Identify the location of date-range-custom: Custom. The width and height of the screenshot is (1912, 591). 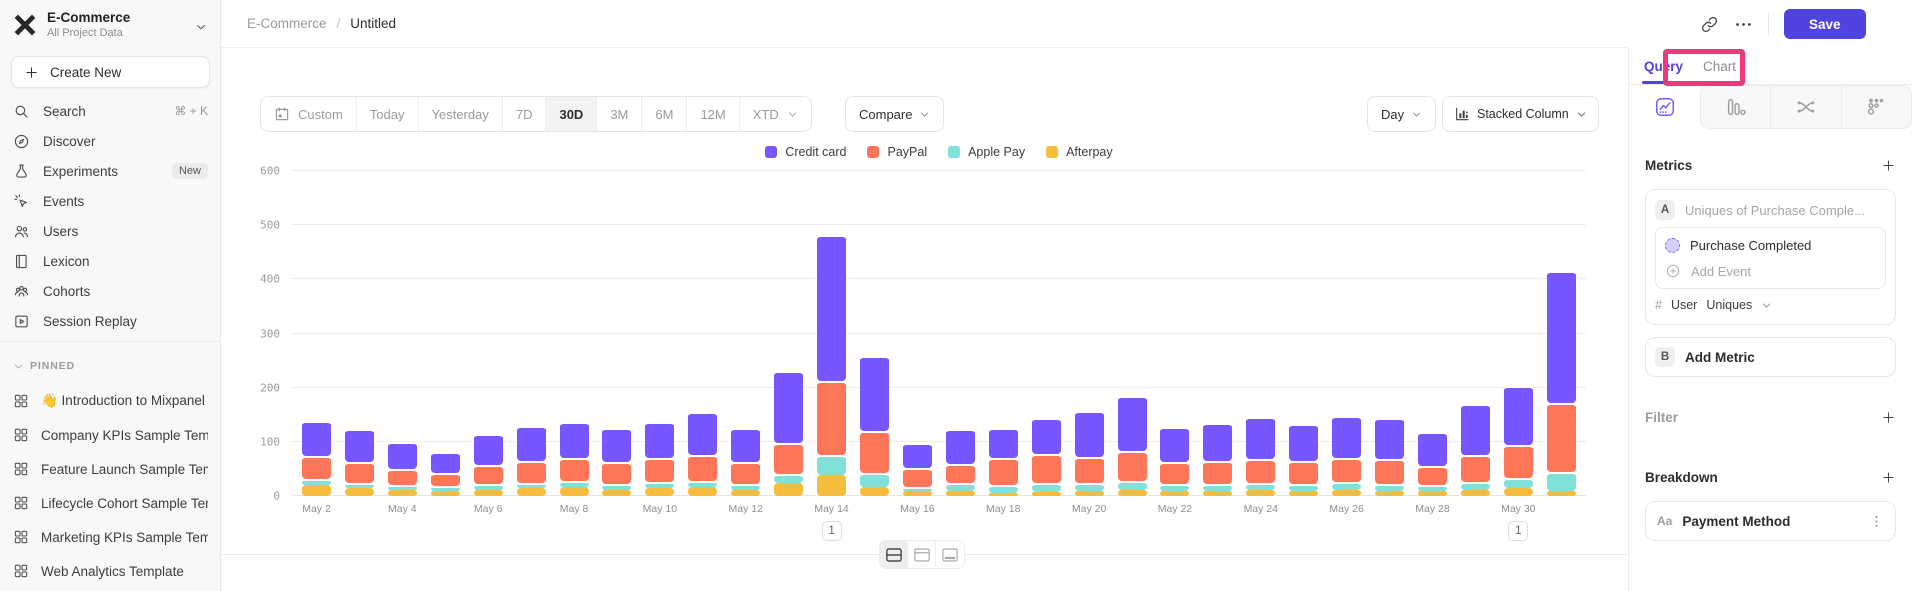
(309, 114).